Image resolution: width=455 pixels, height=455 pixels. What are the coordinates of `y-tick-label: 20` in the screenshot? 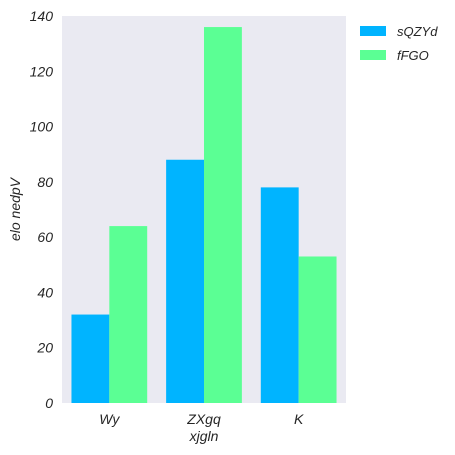 It's located at (44, 348).